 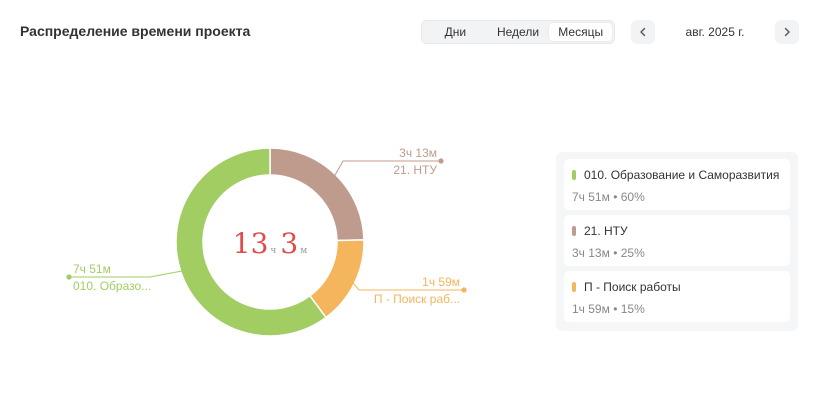 What do you see at coordinates (273, 251) in the screenshot?
I see `center-hours-unit: ч` at bounding box center [273, 251].